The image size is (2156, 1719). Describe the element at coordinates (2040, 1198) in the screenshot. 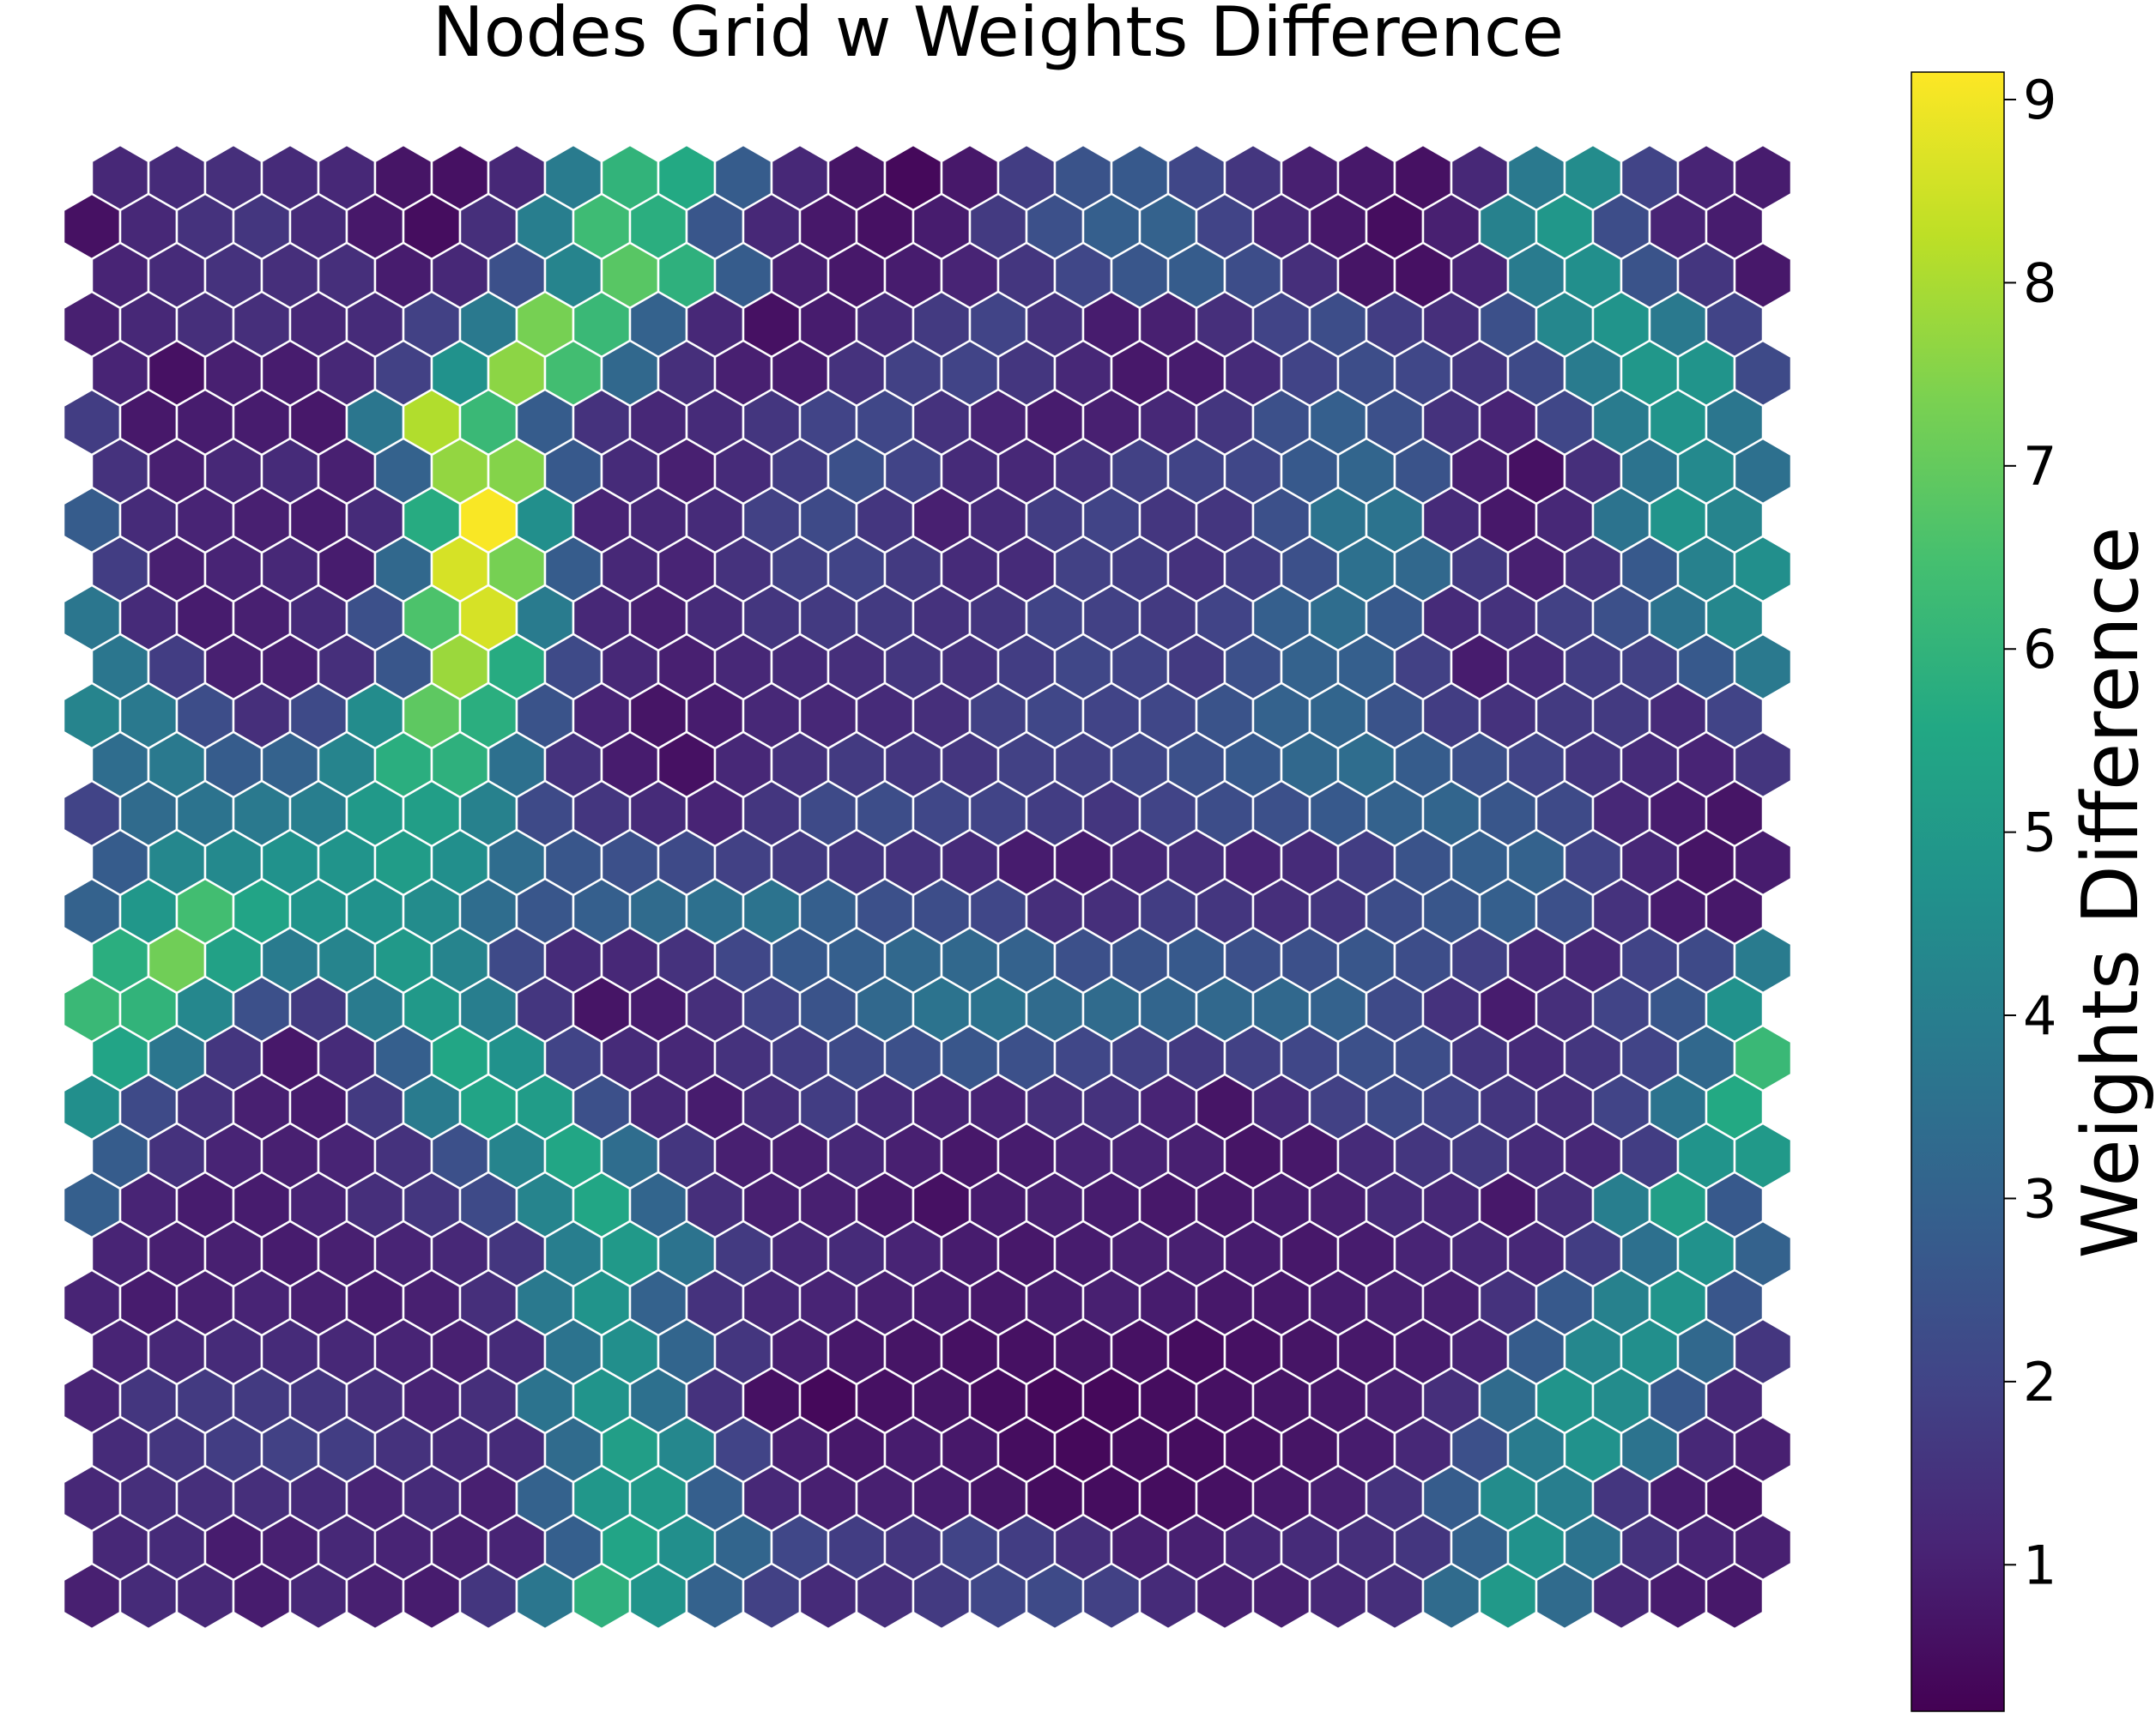

I see `colorbar-tick-label: 3` at that location.